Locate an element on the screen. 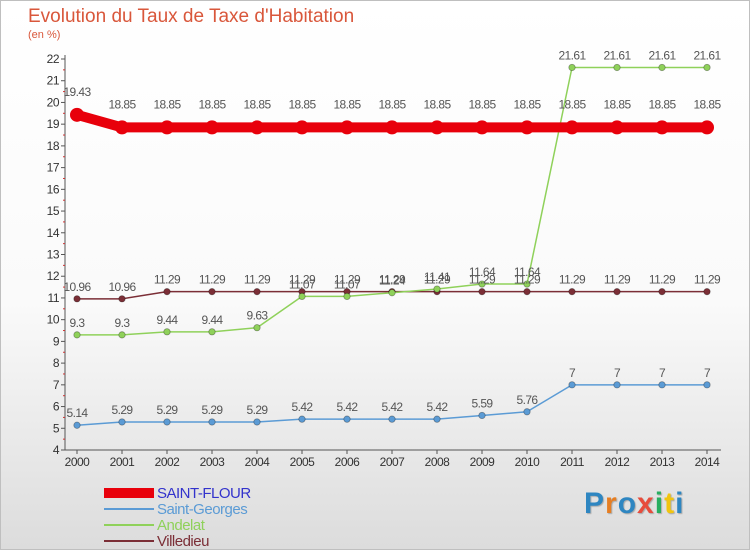 This screenshot has width=750, height=550. logo-letter: o is located at coordinates (627, 503).